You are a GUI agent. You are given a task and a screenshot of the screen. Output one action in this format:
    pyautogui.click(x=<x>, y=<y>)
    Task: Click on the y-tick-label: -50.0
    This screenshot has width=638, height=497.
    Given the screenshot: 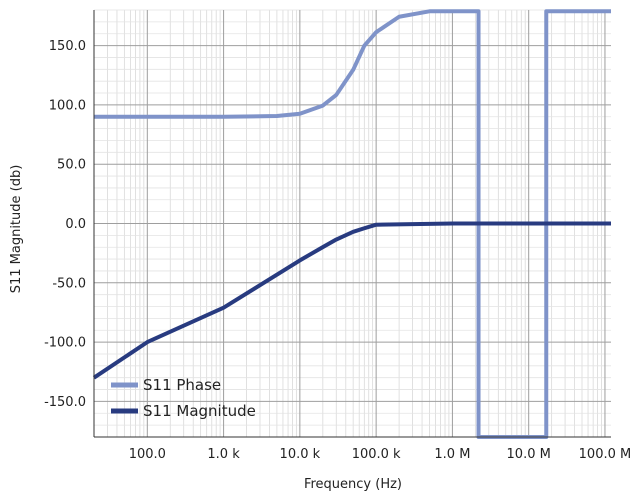 What is the action you would take?
    pyautogui.click(x=69, y=283)
    